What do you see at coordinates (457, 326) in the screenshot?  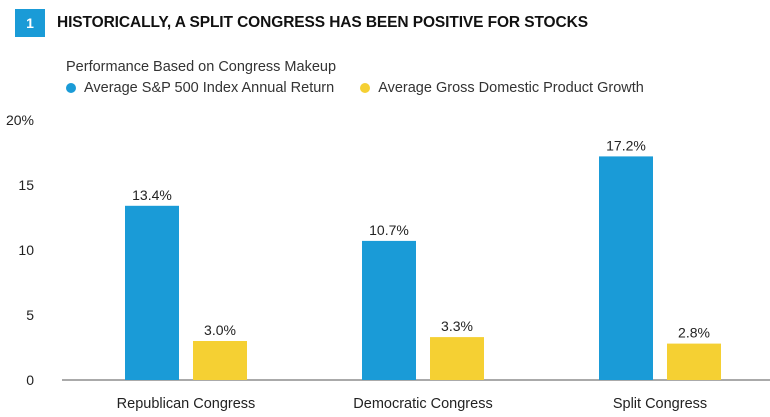 I see `bar-value-label: 3.3%` at bounding box center [457, 326].